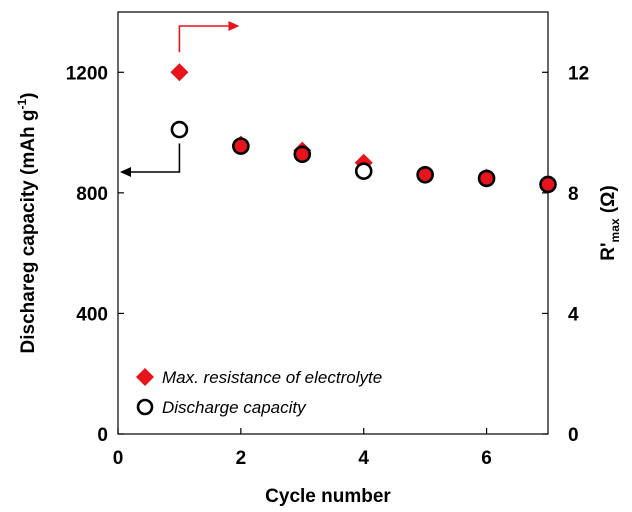 The width and height of the screenshot is (632, 512). I want to click on x-tick-label: 2, so click(241, 458).